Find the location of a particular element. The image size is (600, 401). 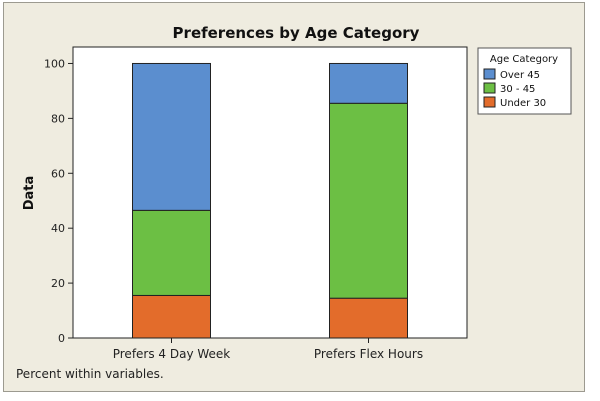

chart-title: Preferences by Age Category is located at coordinates (296, 33).